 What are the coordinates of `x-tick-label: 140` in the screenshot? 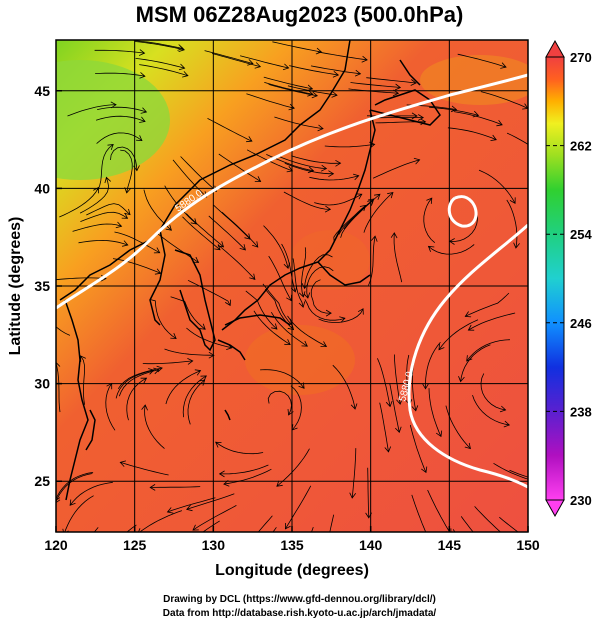 It's located at (371, 545).